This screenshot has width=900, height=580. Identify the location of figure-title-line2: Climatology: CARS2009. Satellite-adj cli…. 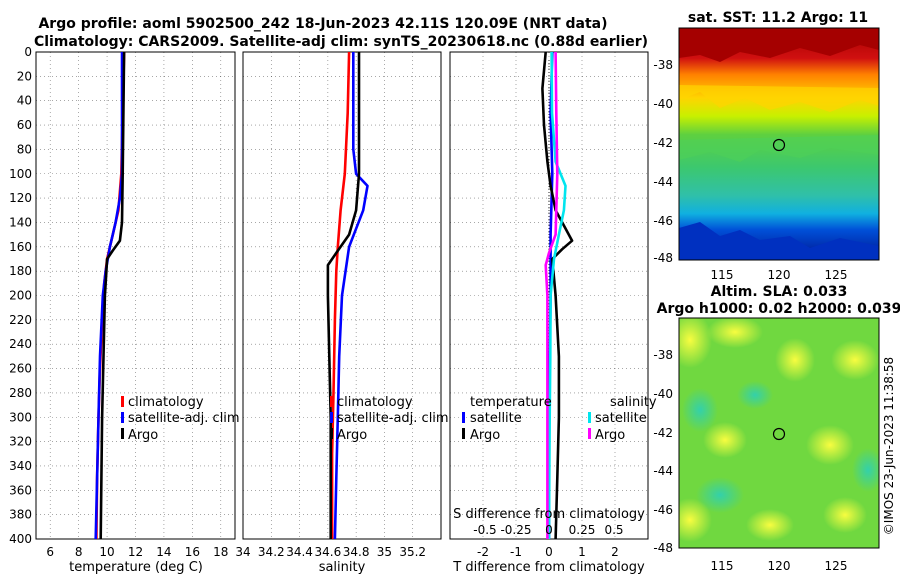
(341, 42).